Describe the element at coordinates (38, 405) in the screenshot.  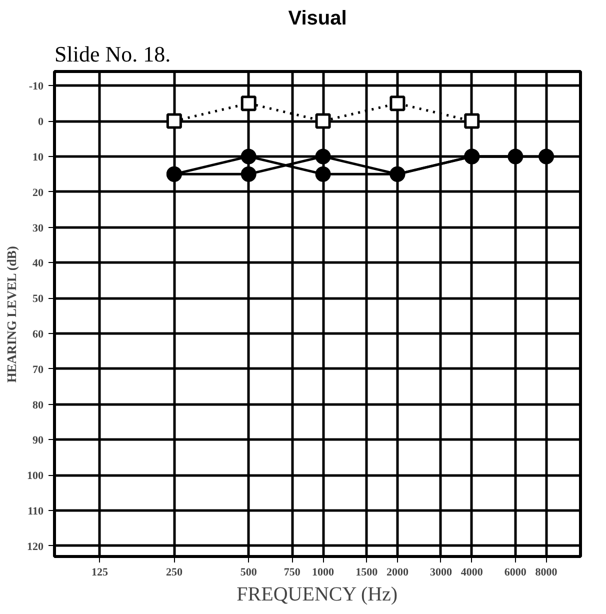
I see `y-tick-label: 80` at that location.